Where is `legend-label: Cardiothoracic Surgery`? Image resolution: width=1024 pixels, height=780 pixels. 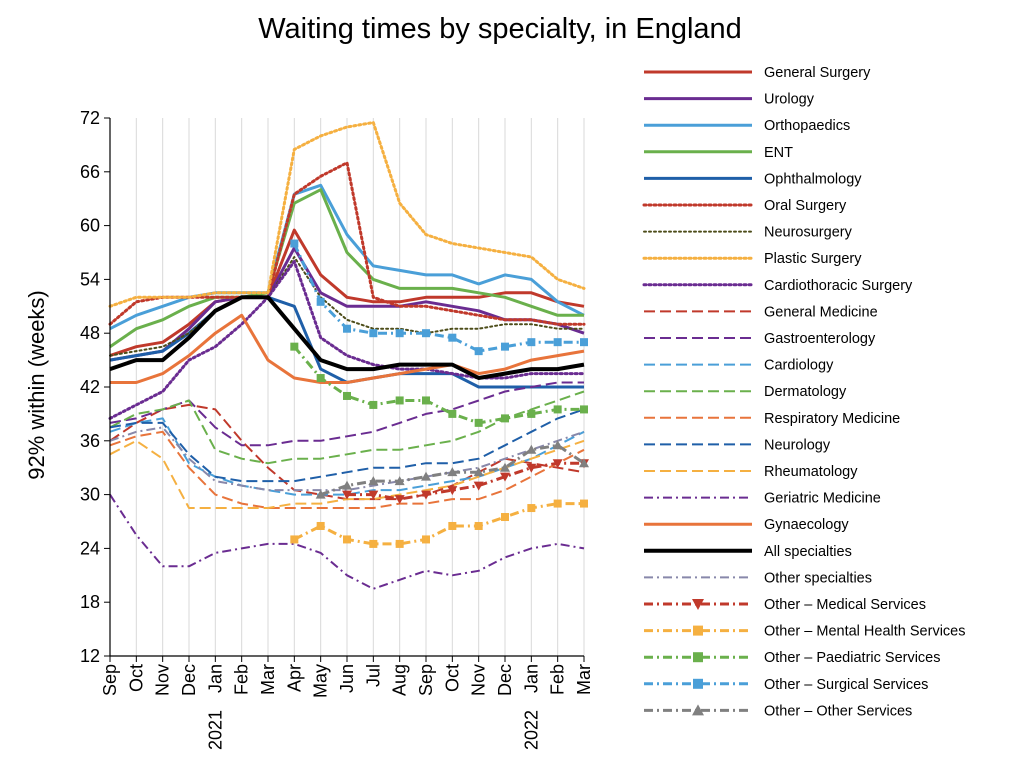 legend-label: Cardiothoracic Surgery is located at coordinates (838, 286).